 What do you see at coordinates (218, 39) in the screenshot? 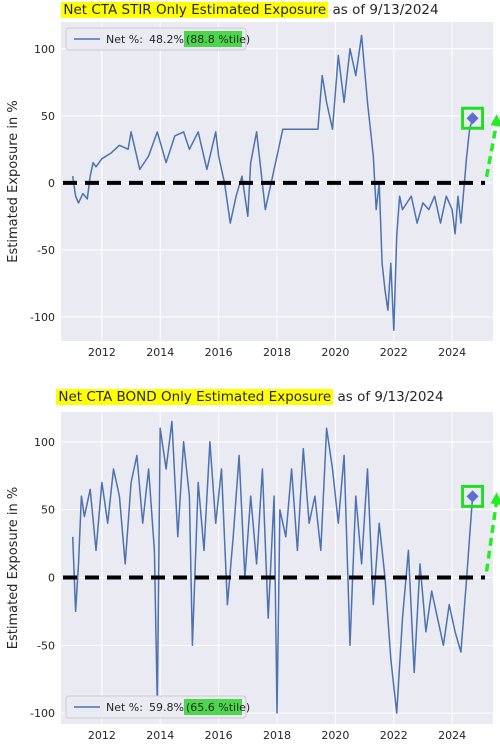
I see `legend-percentile: (88.8 %tile)` at bounding box center [218, 39].